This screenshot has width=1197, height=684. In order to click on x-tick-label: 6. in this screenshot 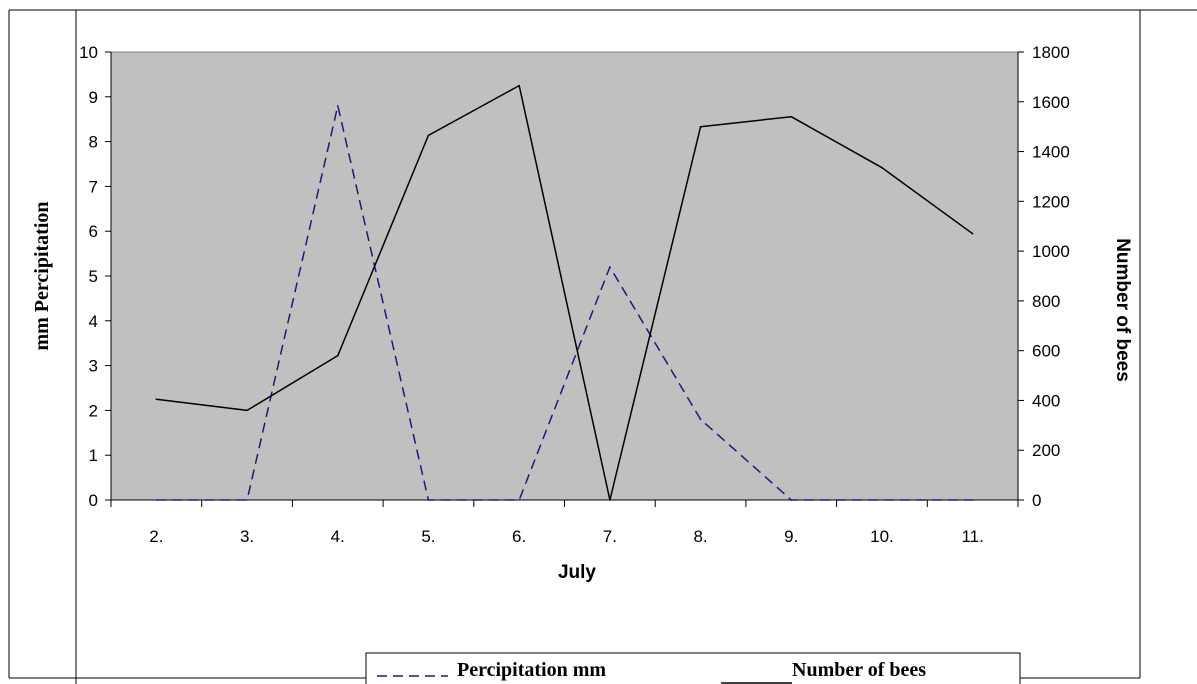, I will do `click(519, 536)`.